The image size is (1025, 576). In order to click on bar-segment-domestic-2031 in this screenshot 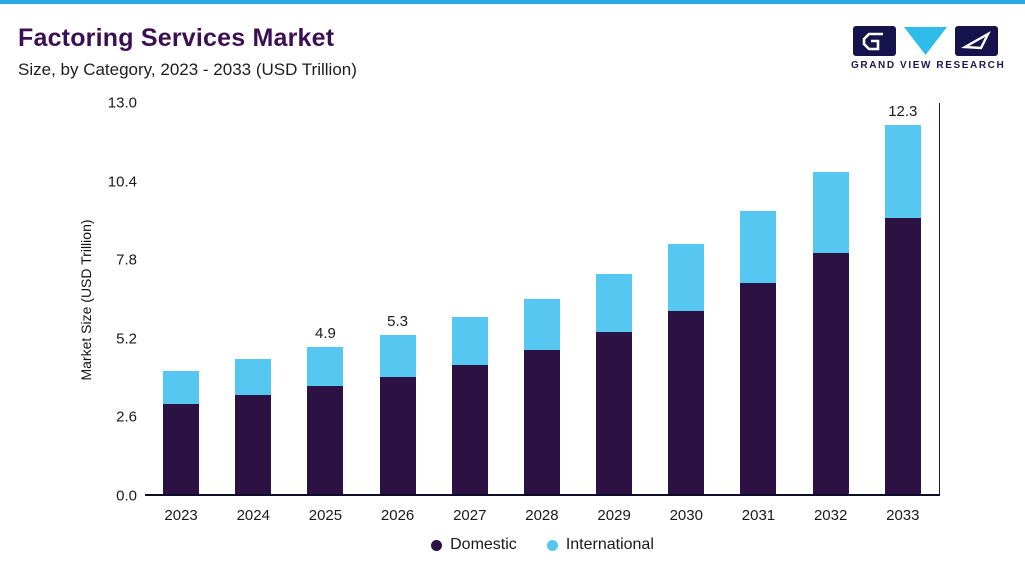, I will do `click(758, 388)`.